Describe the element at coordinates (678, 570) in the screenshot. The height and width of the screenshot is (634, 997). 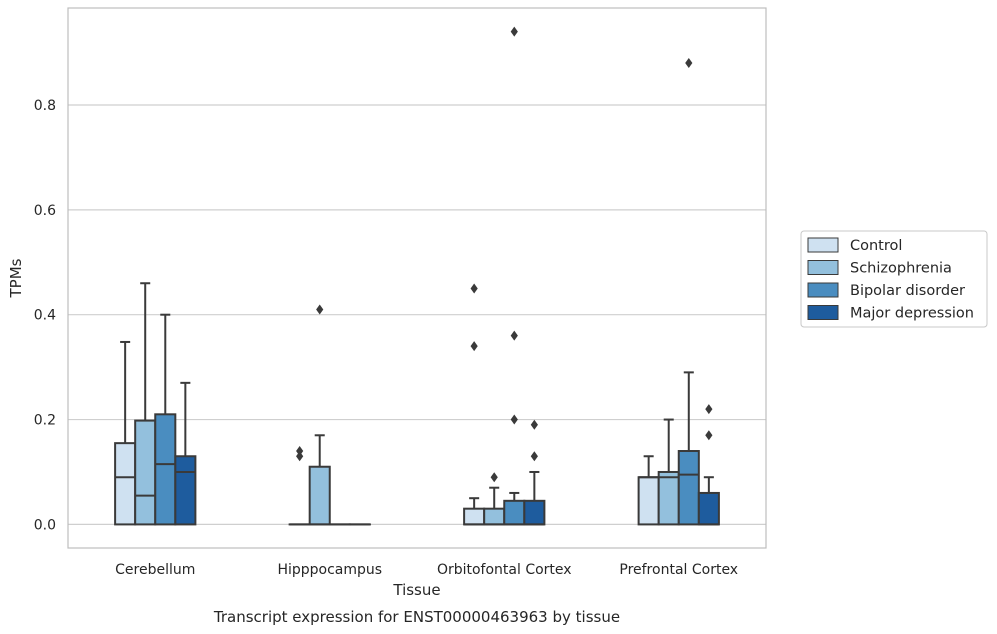
I see `x-tick-label: Prefrontal Cortex` at that location.